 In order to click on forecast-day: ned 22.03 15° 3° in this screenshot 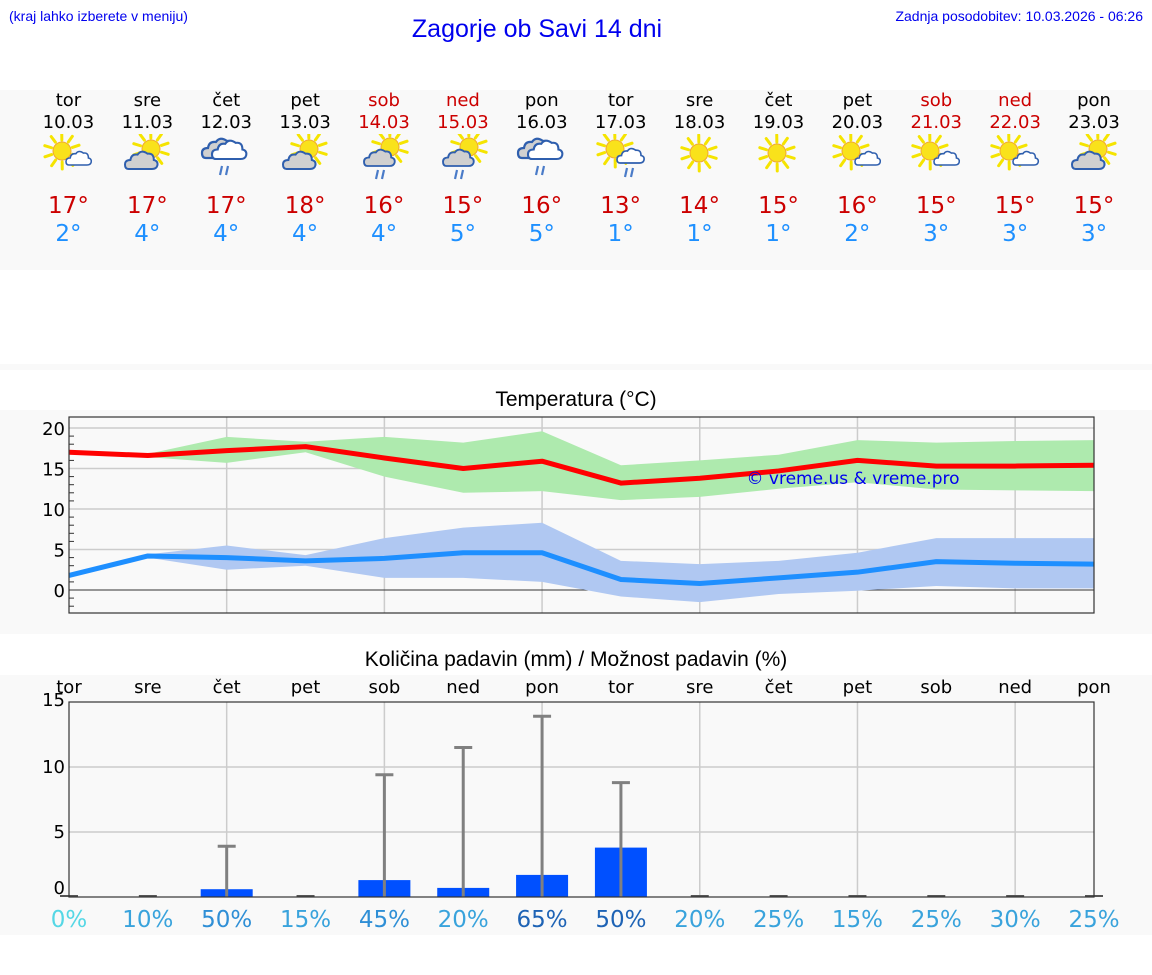, I will do `click(1015, 177)`.